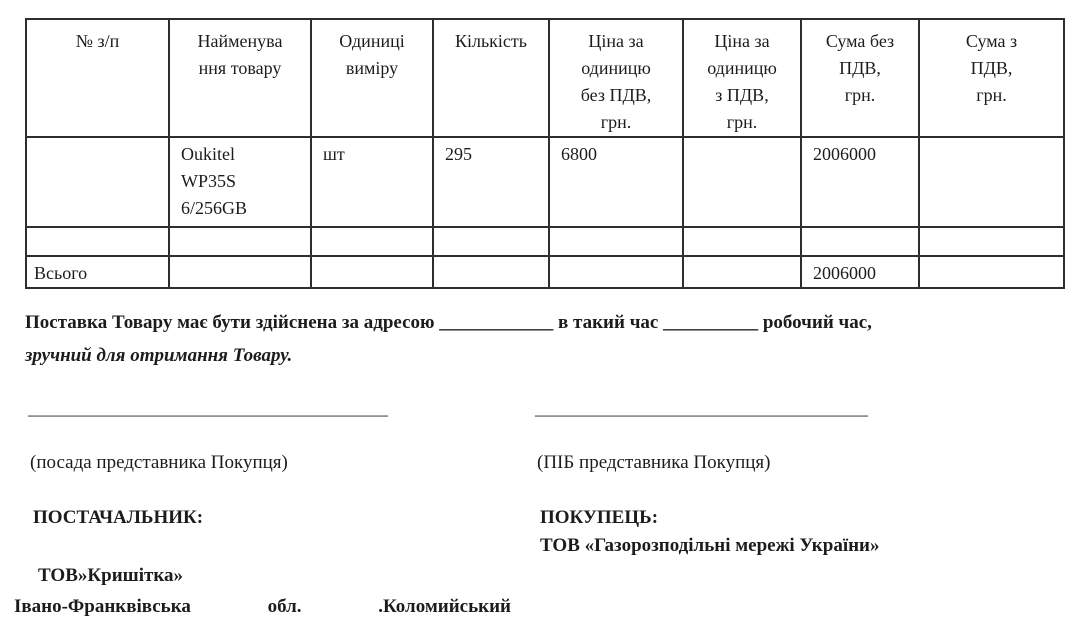 The height and width of the screenshot is (627, 1088). Describe the element at coordinates (208, 408) in the screenshot. I see `signature-line-left: ________________________________________` at that location.